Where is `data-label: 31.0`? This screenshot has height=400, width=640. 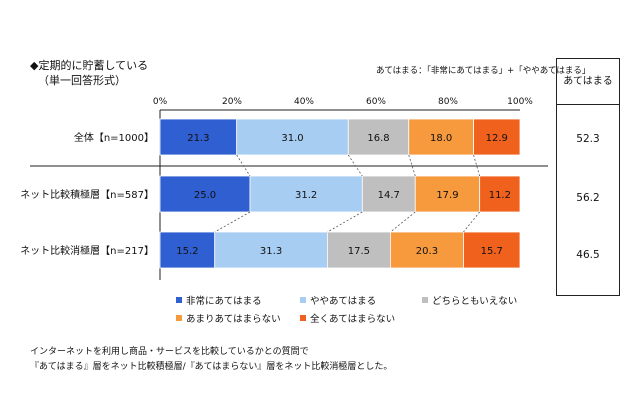 data-label: 31.0 is located at coordinates (292, 138).